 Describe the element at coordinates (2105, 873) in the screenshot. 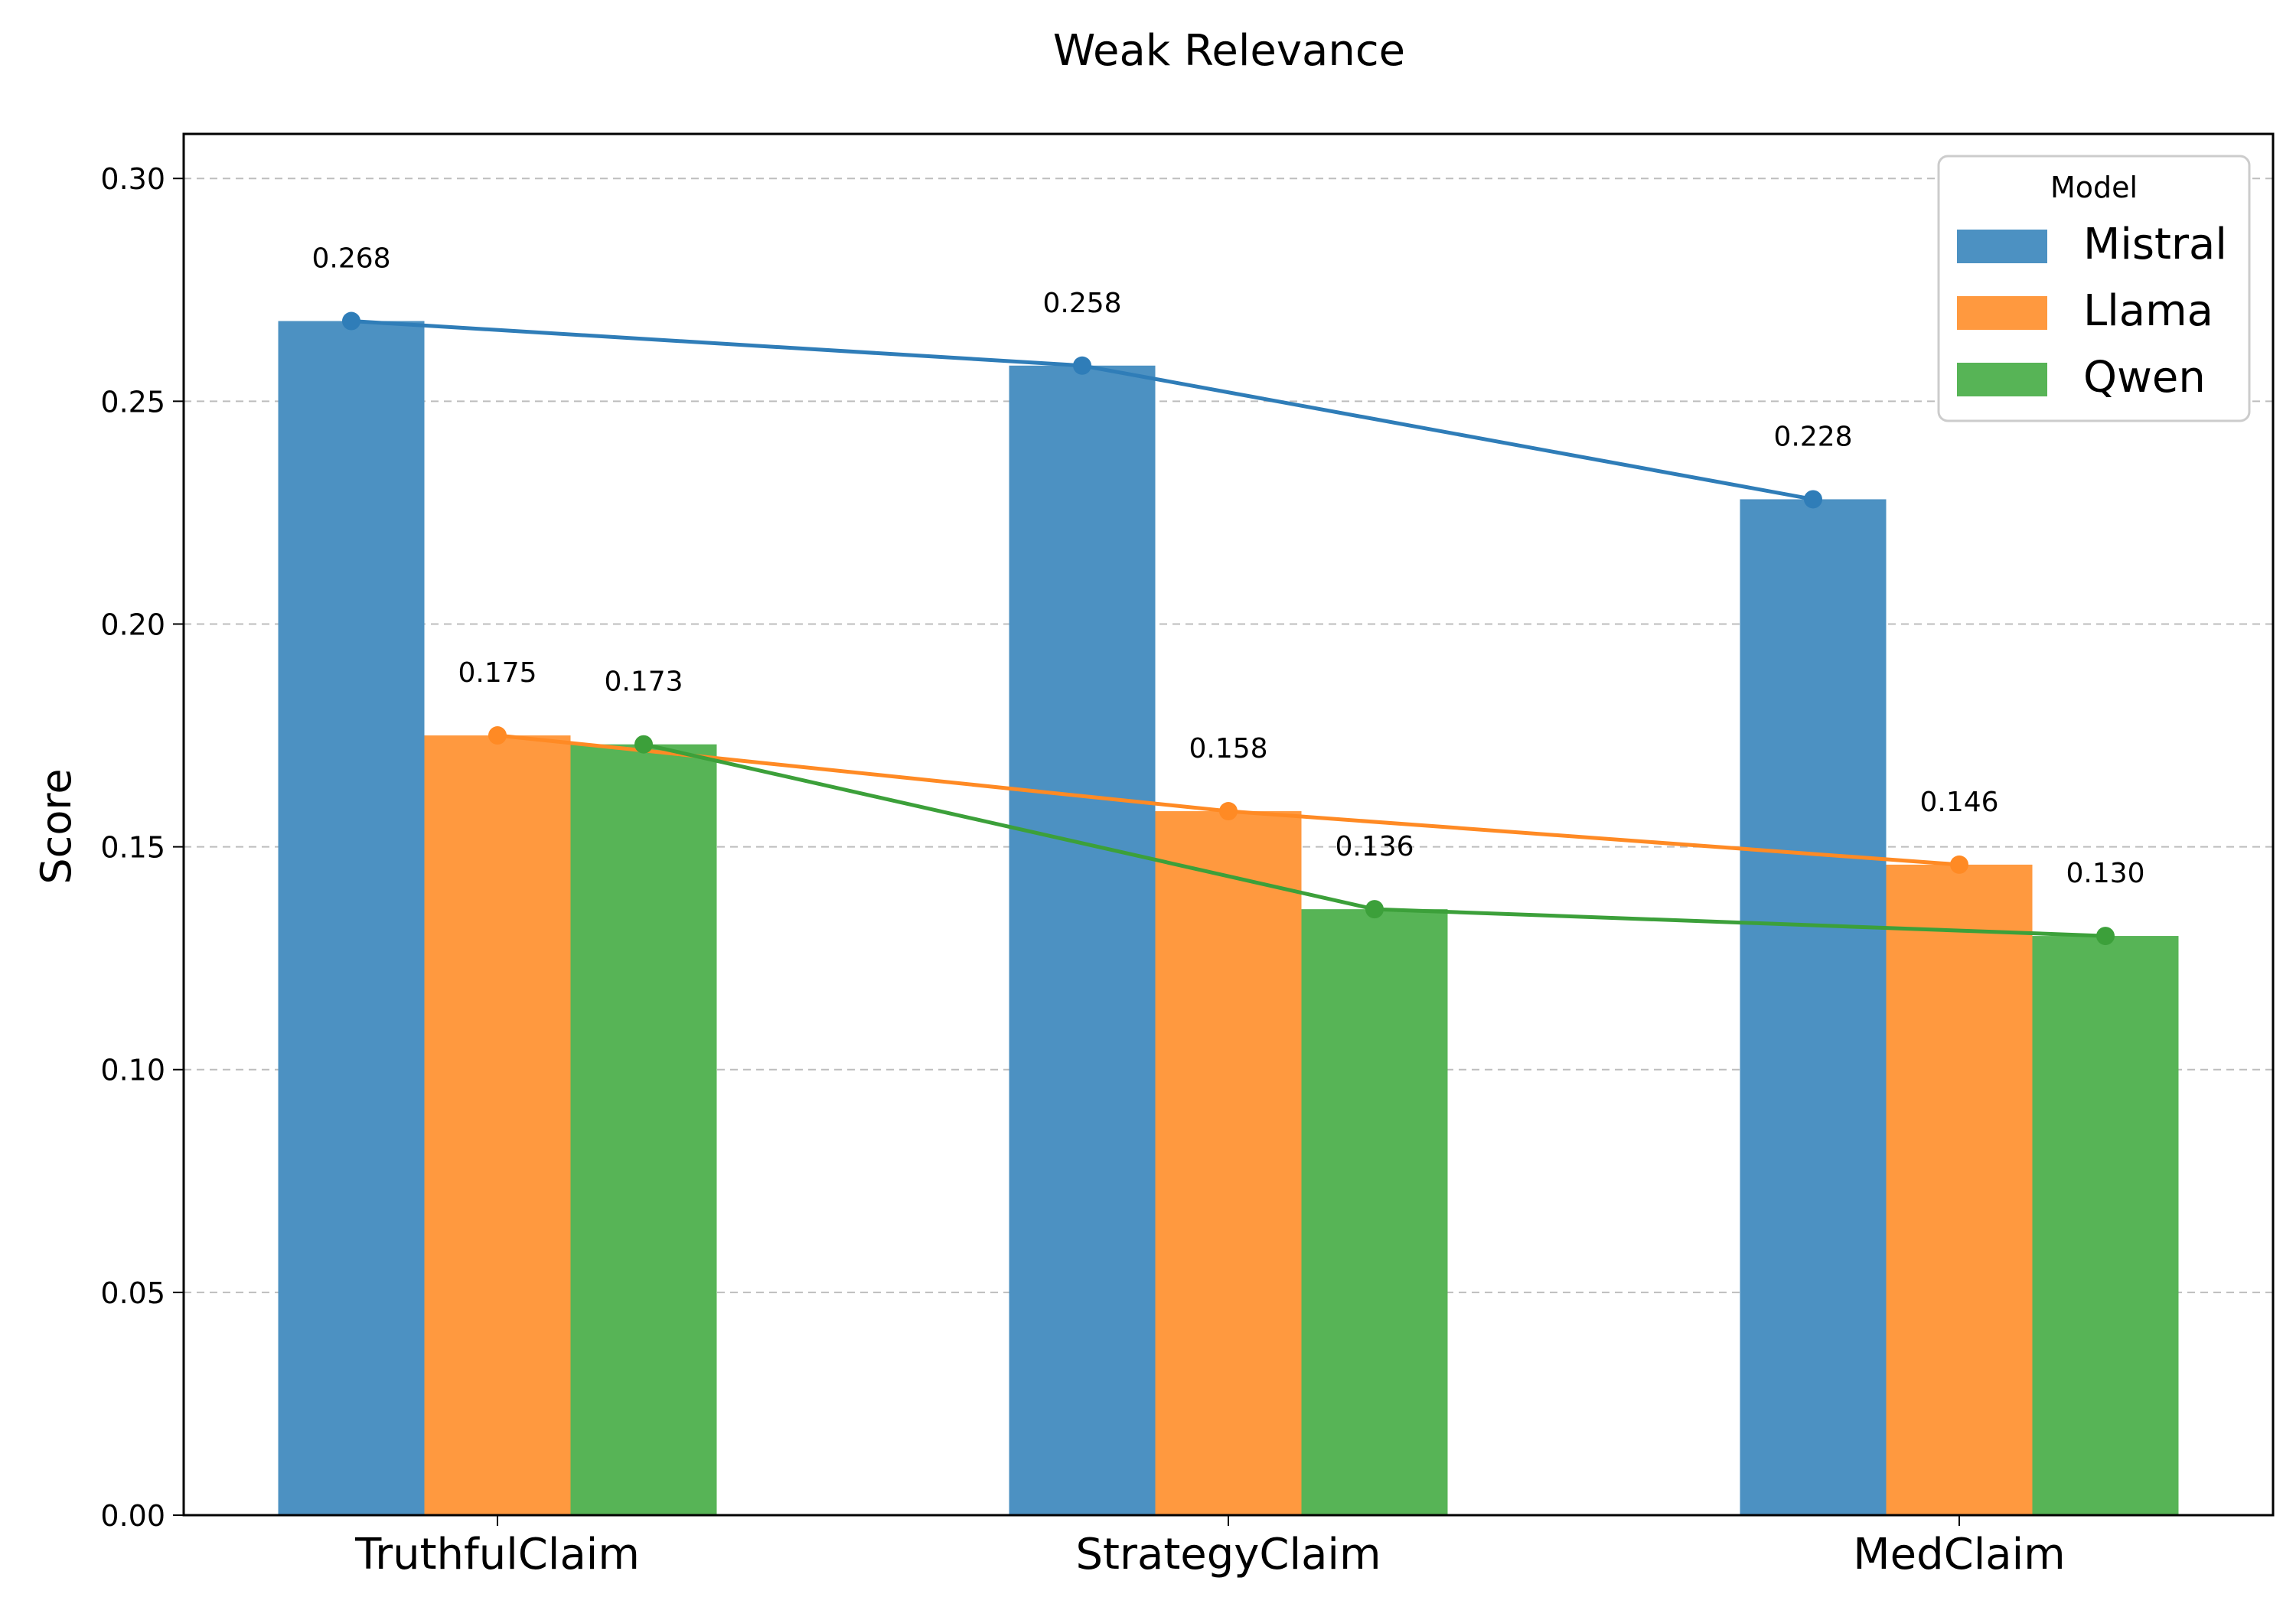

I see `value-label: 0.130` at that location.